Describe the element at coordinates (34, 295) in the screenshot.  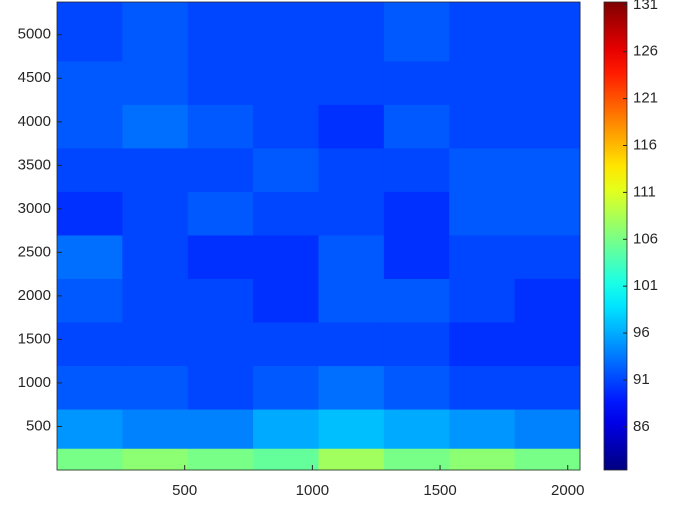
I see `y-tick-label: 2000` at that location.